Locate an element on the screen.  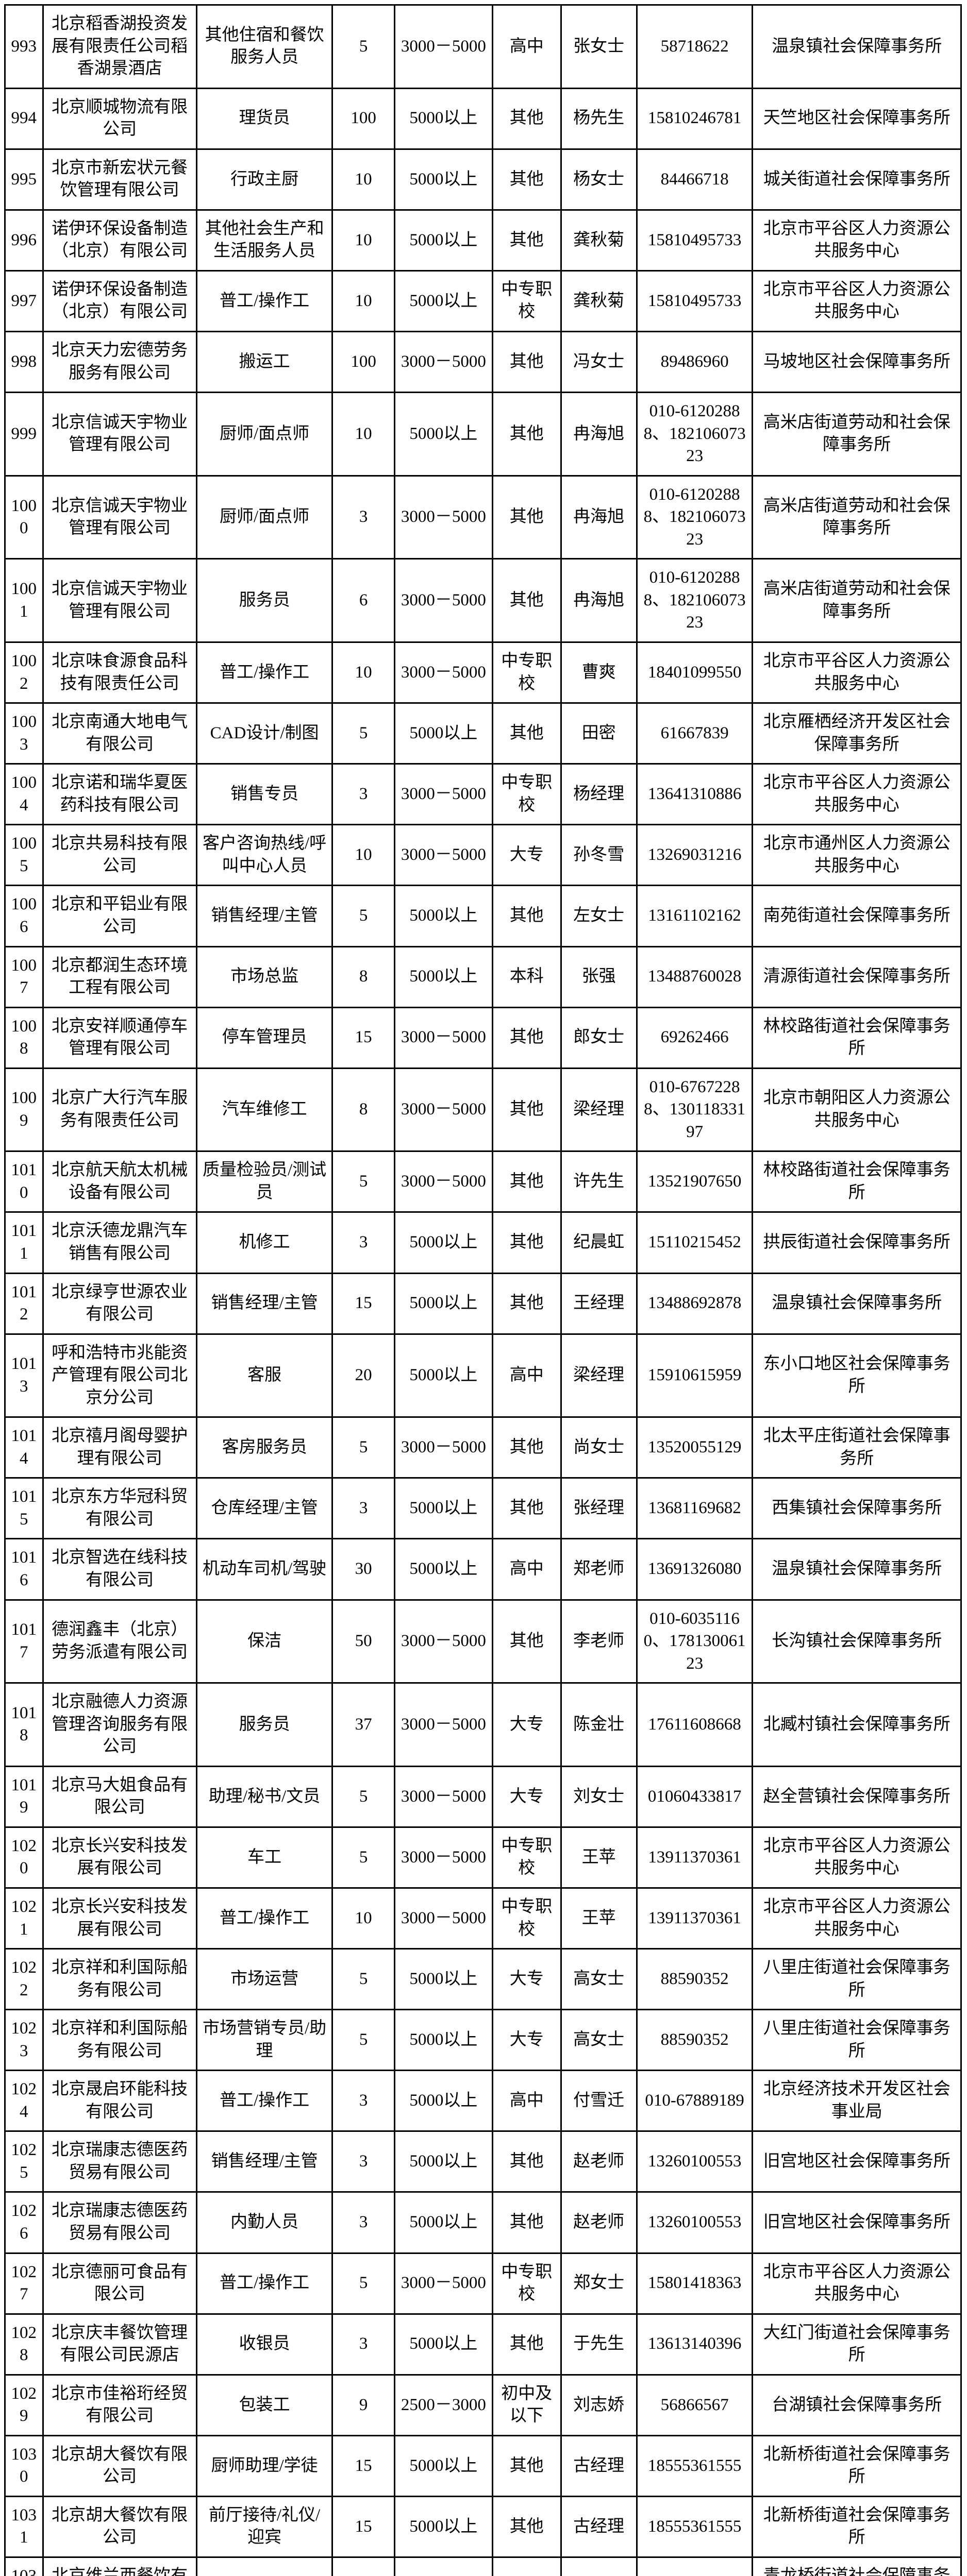
cell-contact: 龚秋菊 is located at coordinates (599, 240).